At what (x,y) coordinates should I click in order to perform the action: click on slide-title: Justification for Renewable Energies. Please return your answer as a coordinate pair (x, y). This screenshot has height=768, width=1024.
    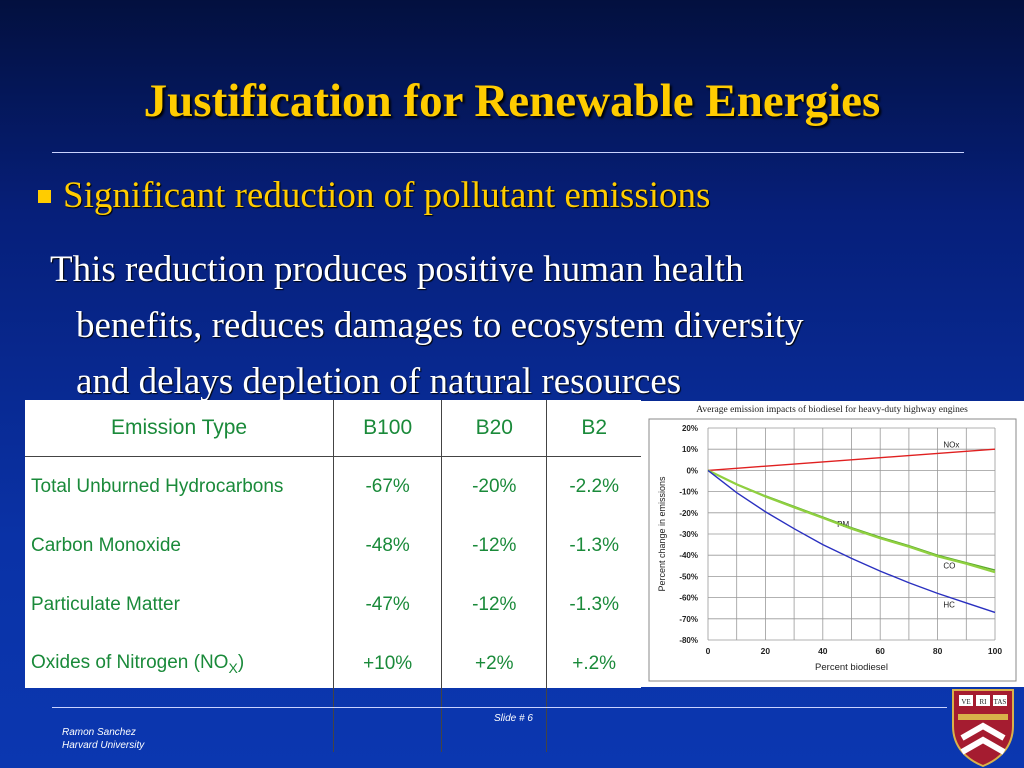
    Looking at the image, I should click on (512, 101).